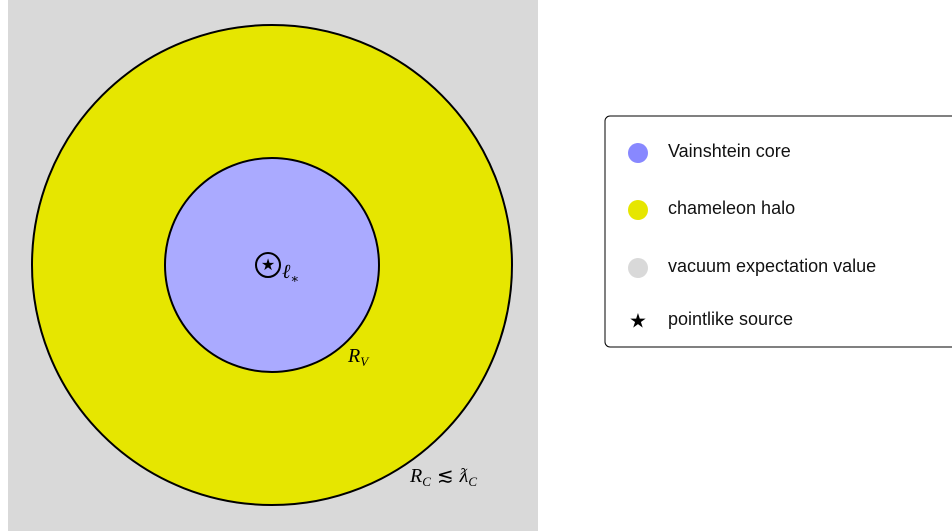  Describe the element at coordinates (731, 208) in the screenshot. I see `legend-label: chameleon halo` at that location.